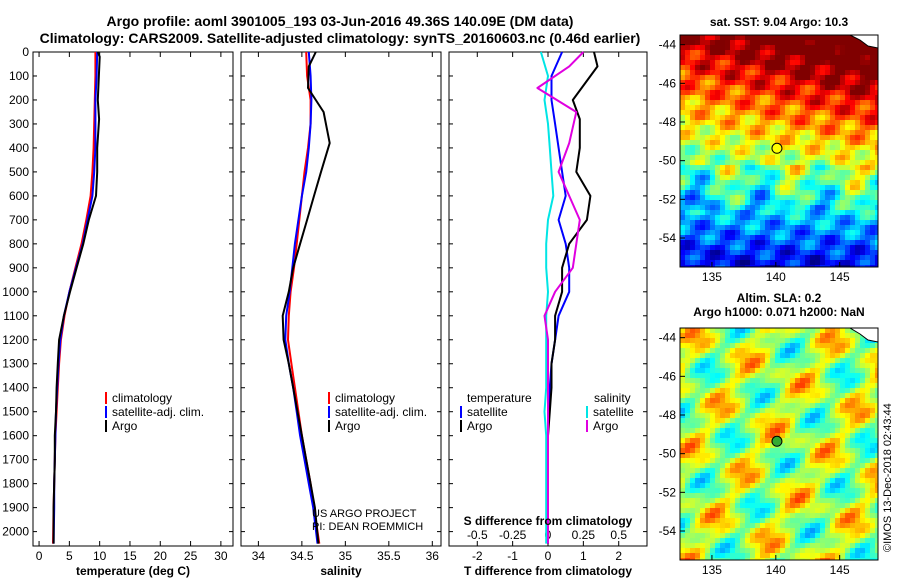 The height and width of the screenshot is (580, 900). I want to click on sla-map-frame, so click(779, 444).